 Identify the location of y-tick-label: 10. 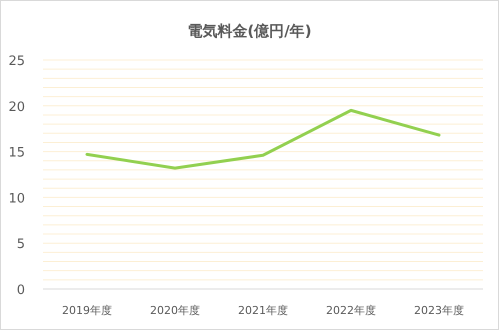
(16, 198).